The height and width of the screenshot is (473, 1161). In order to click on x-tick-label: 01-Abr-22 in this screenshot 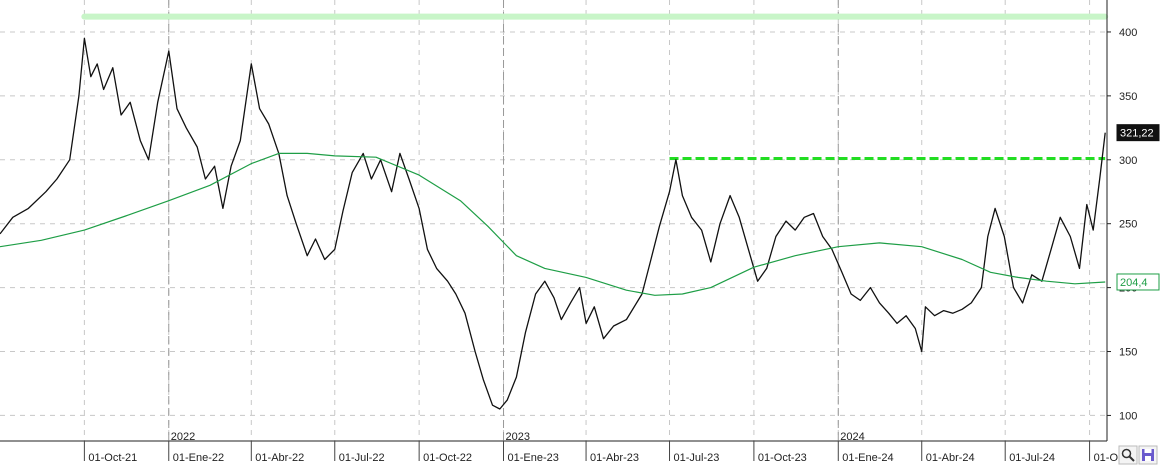, I will do `click(279, 458)`.